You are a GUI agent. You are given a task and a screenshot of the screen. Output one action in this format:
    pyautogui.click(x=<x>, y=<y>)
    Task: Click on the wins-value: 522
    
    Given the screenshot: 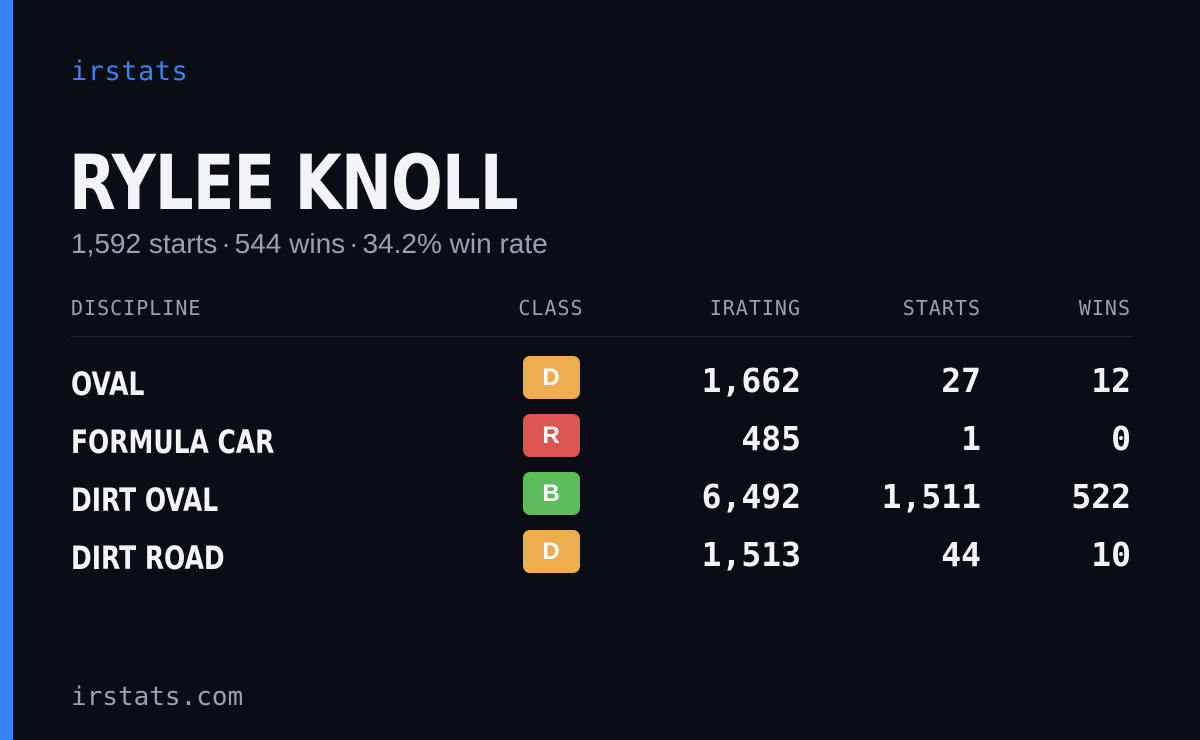 What is the action you would take?
    pyautogui.click(x=1101, y=496)
    